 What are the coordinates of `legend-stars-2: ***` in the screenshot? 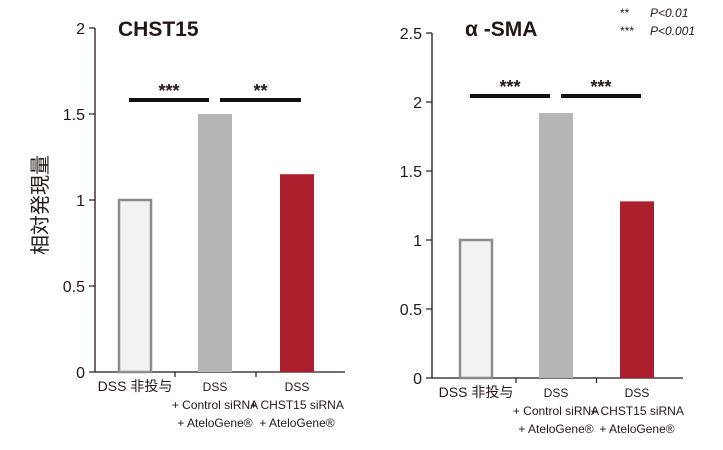 It's located at (627, 31).